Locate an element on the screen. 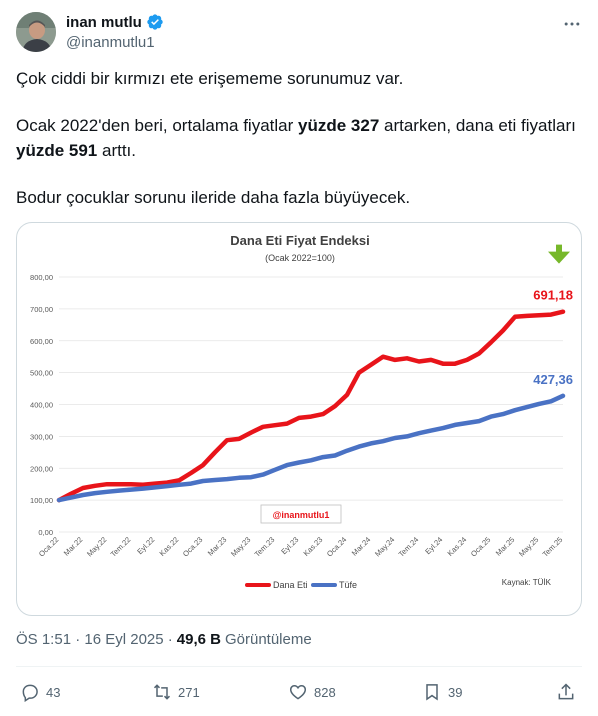 This screenshot has width=598, height=716. x-tick-label: Eyl.22 is located at coordinates (145, 545).